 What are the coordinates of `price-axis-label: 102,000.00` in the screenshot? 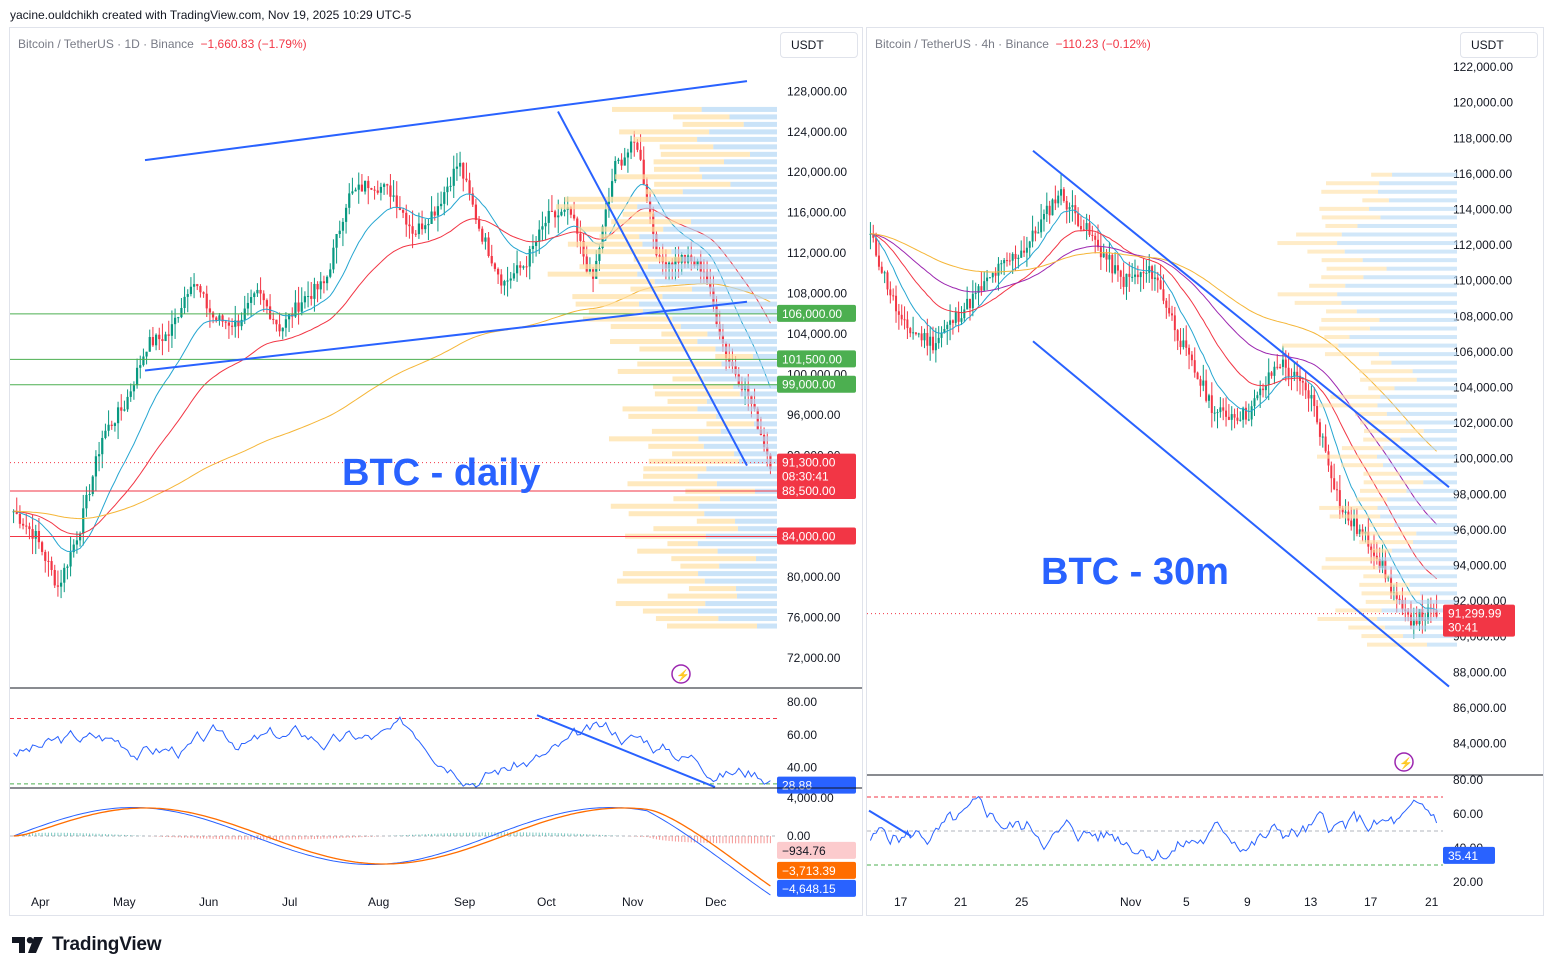 It's located at (1483, 423).